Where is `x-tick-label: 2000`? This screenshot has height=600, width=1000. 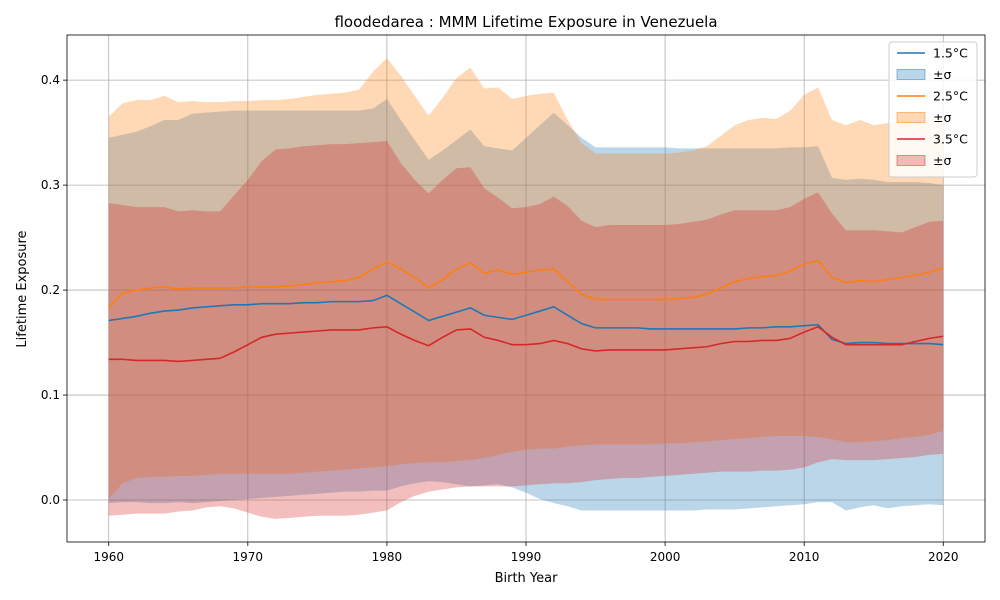
x-tick-label: 2000 is located at coordinates (665, 557).